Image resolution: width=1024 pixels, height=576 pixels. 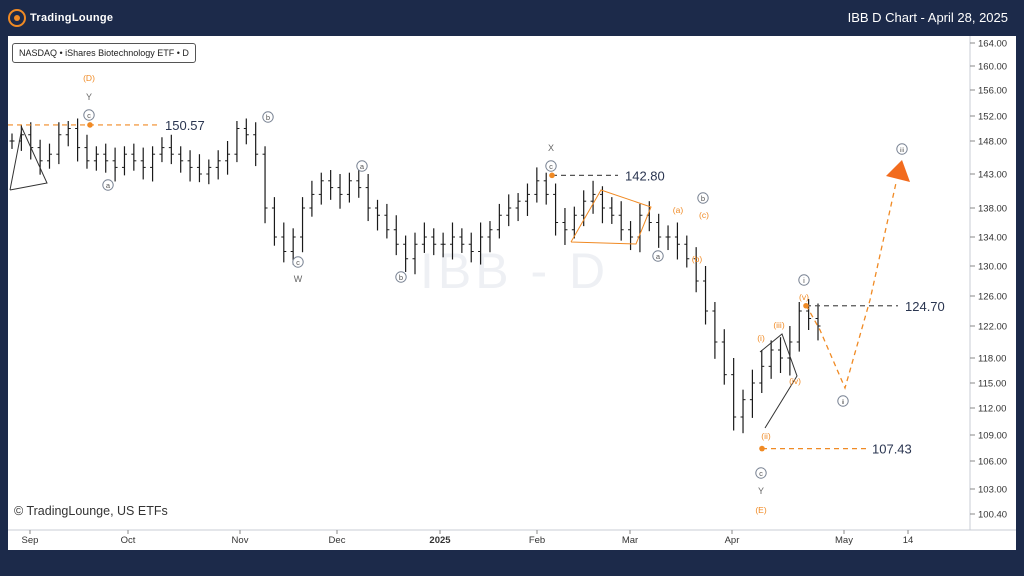 What do you see at coordinates (337, 540) in the screenshot?
I see `x-tick-label: Dec` at bounding box center [337, 540].